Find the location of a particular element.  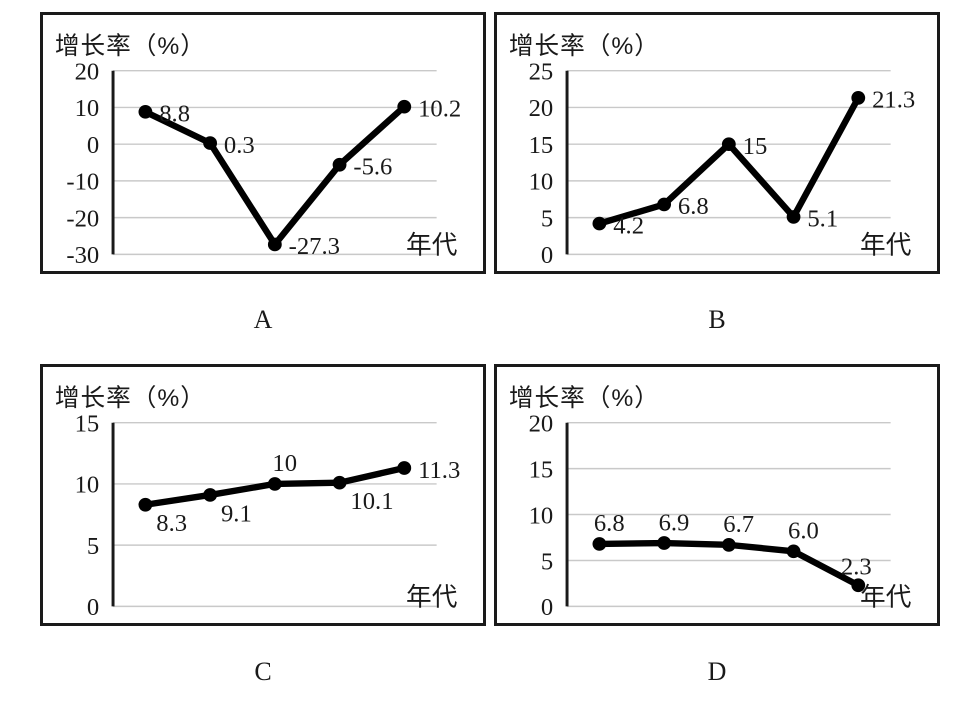

chart-c-svg: 15 10 5 0 增长率（%） 年代 8.3 9.1 10 10.1 11.3 is located at coordinates (257, 502).